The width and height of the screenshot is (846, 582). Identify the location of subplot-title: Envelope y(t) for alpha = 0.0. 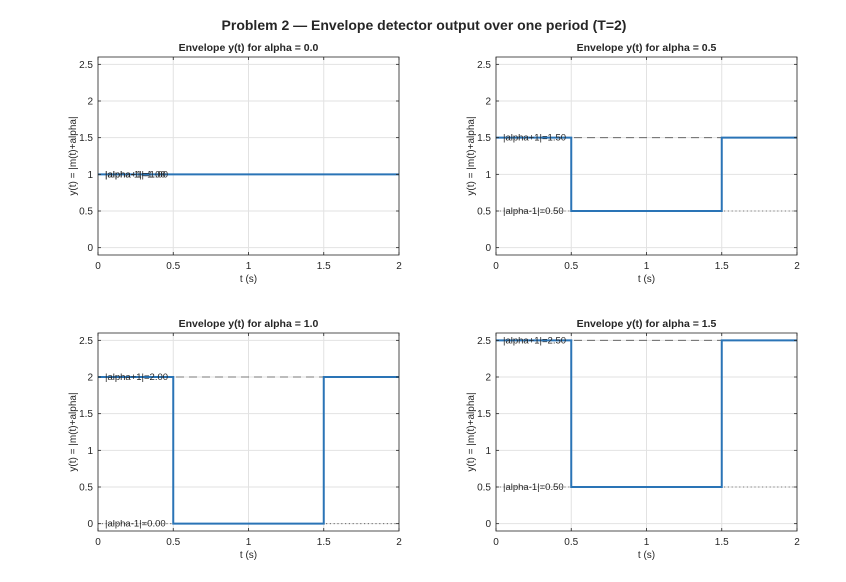
(249, 48).